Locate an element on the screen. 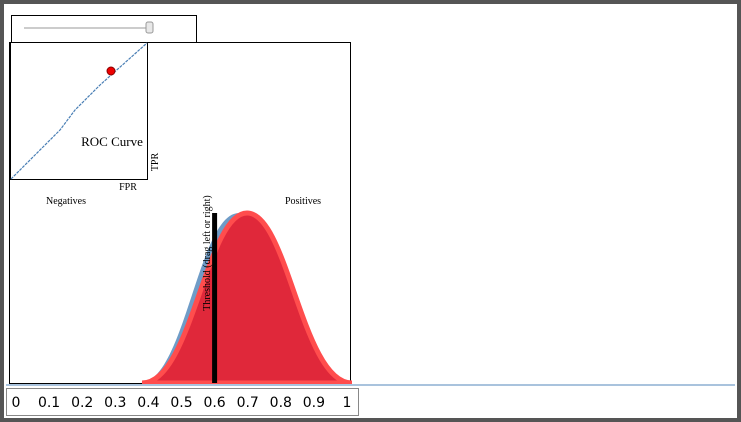 The width and height of the screenshot is (741, 422). tick-label: 0.9 is located at coordinates (314, 403).